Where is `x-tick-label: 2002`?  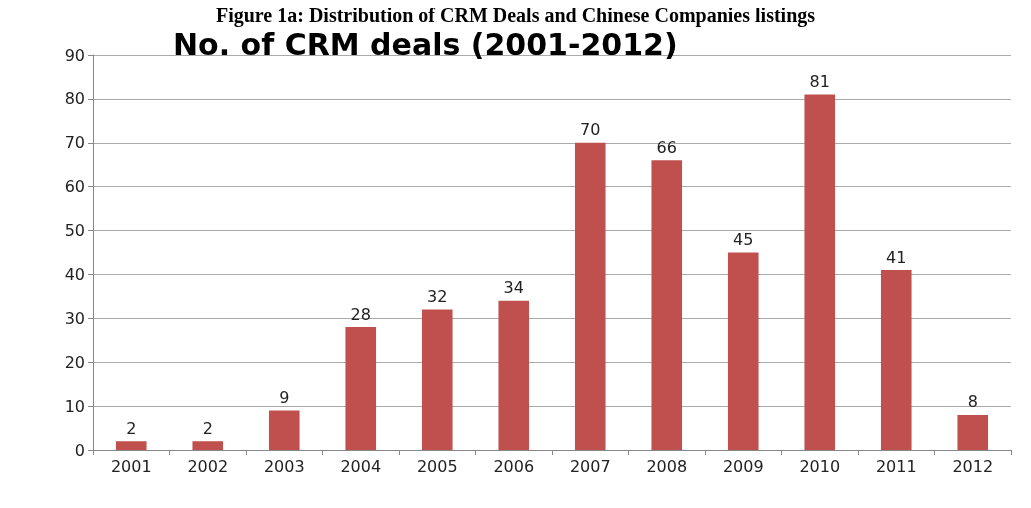 x-tick-label: 2002 is located at coordinates (208, 466).